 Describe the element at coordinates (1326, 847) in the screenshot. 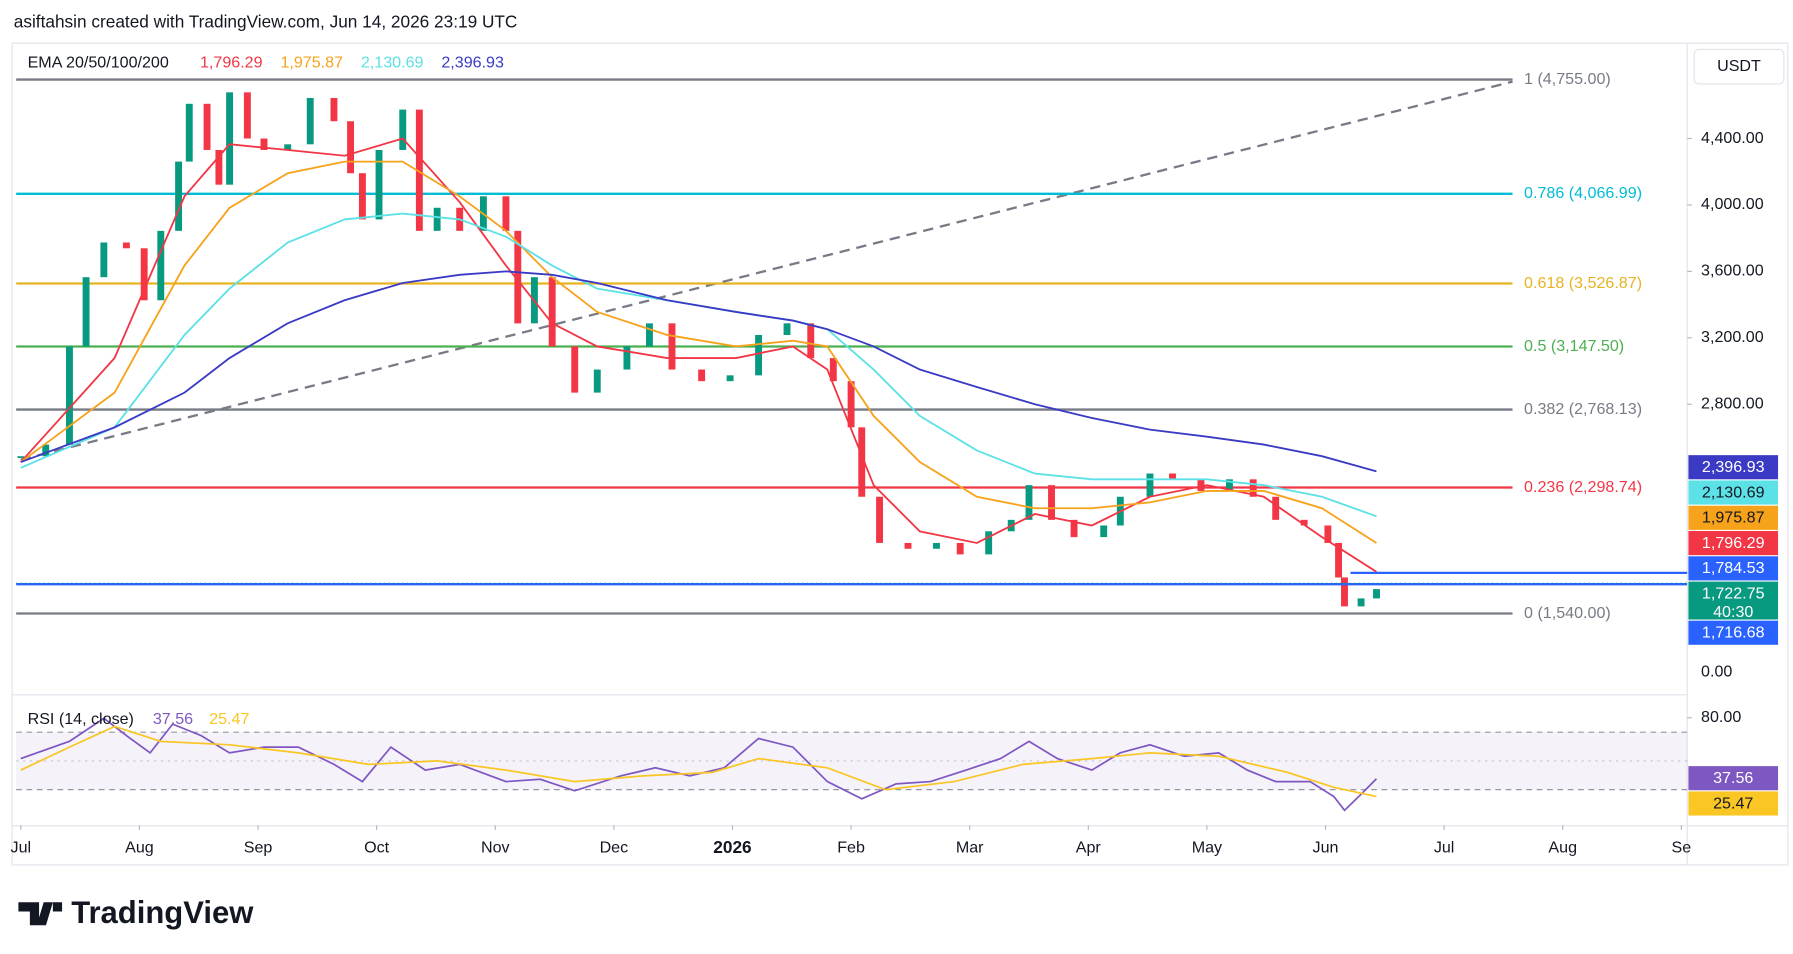

I see `x-tick-label: Jun` at that location.